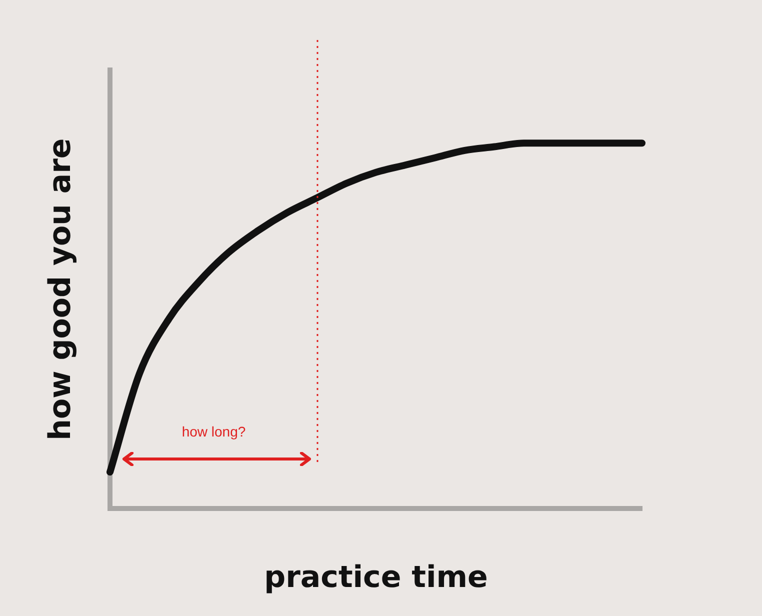 This screenshot has height=616, width=762. Describe the element at coordinates (376, 577) in the screenshot. I see `x-axis-title: practice time` at that location.